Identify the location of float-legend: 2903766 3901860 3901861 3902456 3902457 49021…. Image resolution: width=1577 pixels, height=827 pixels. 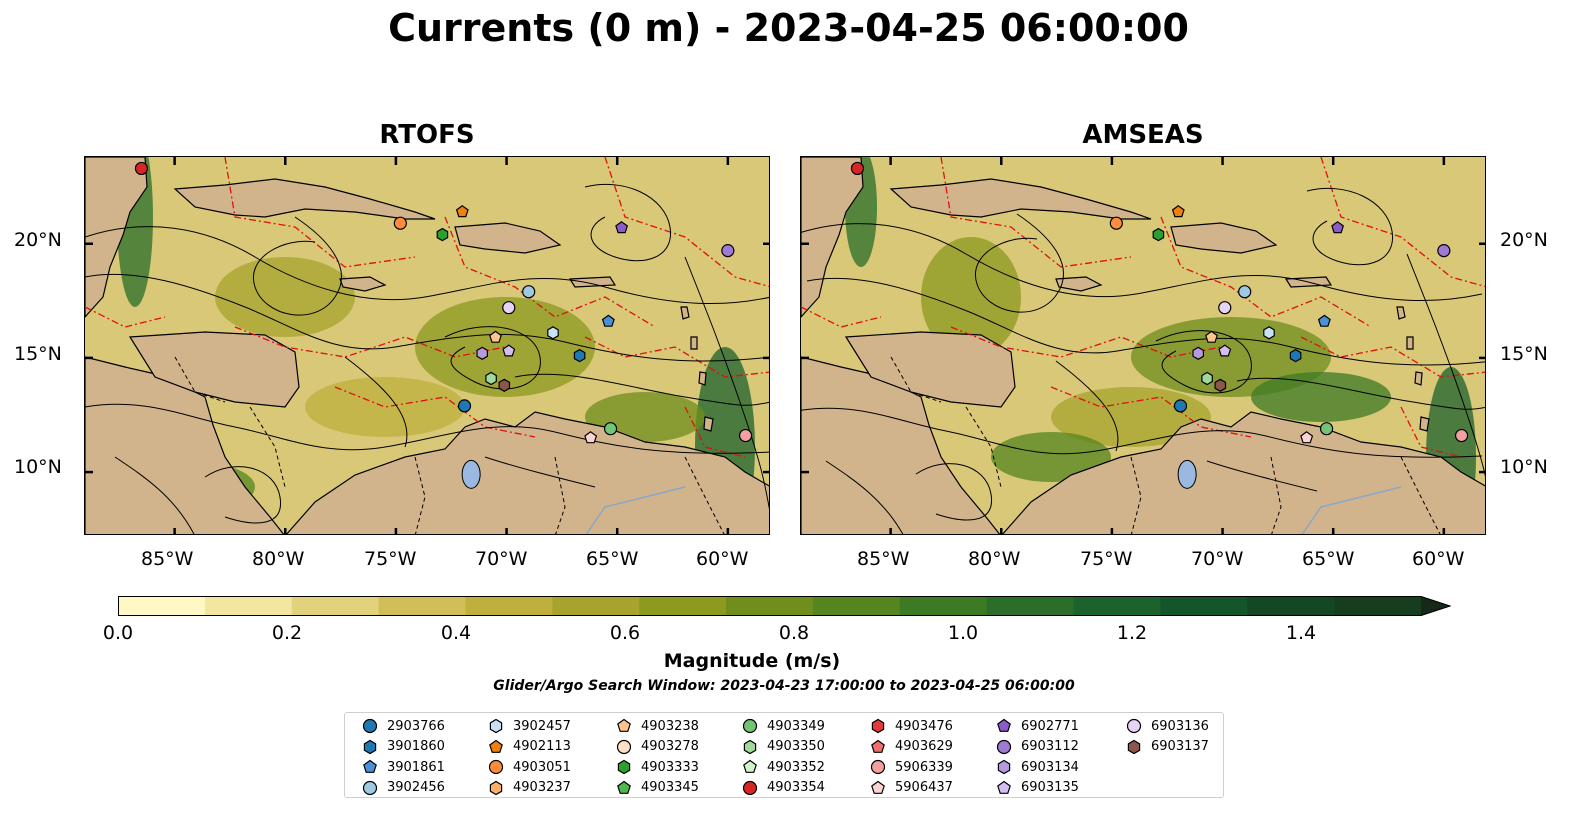
(784, 755).